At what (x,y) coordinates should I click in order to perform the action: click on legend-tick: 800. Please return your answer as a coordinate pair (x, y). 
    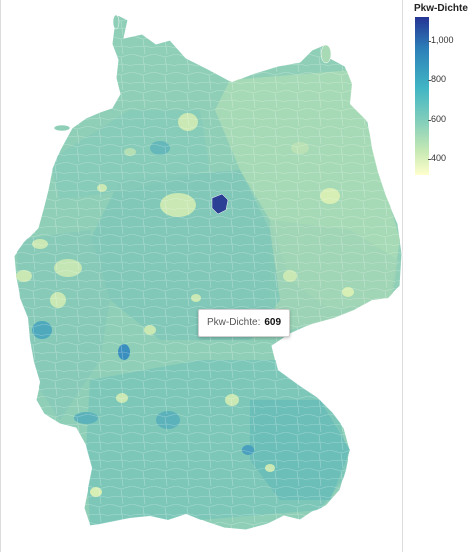
    Looking at the image, I should click on (437, 79).